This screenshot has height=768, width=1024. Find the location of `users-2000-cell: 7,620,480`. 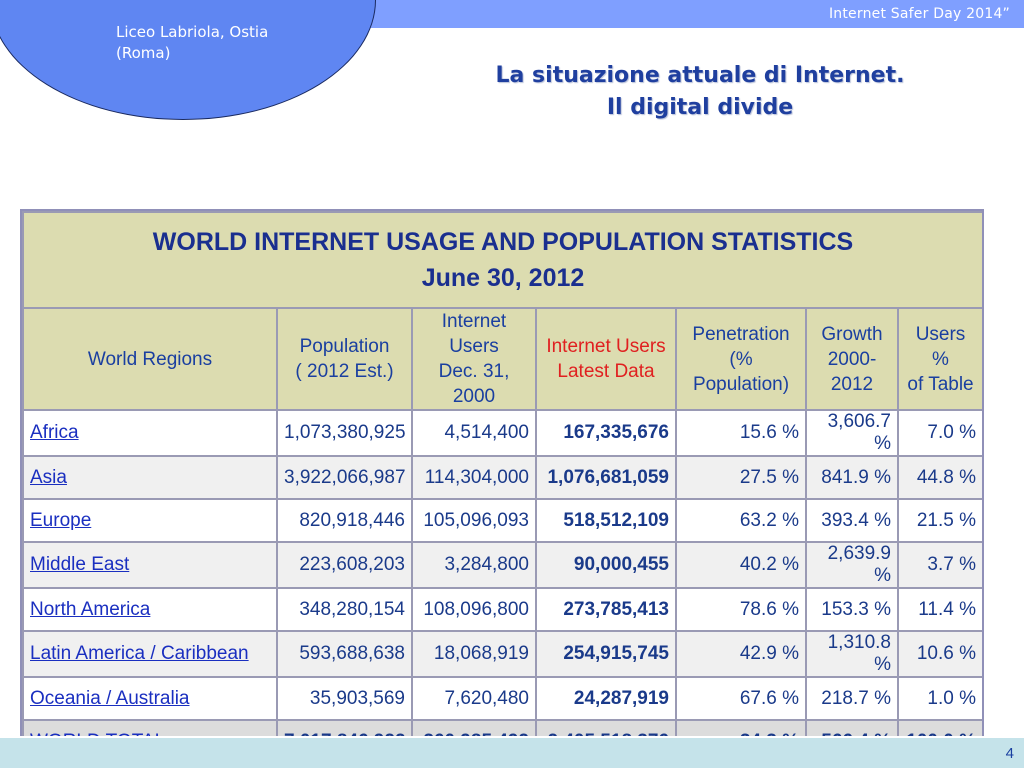

users-2000-cell: 7,620,480 is located at coordinates (474, 698).